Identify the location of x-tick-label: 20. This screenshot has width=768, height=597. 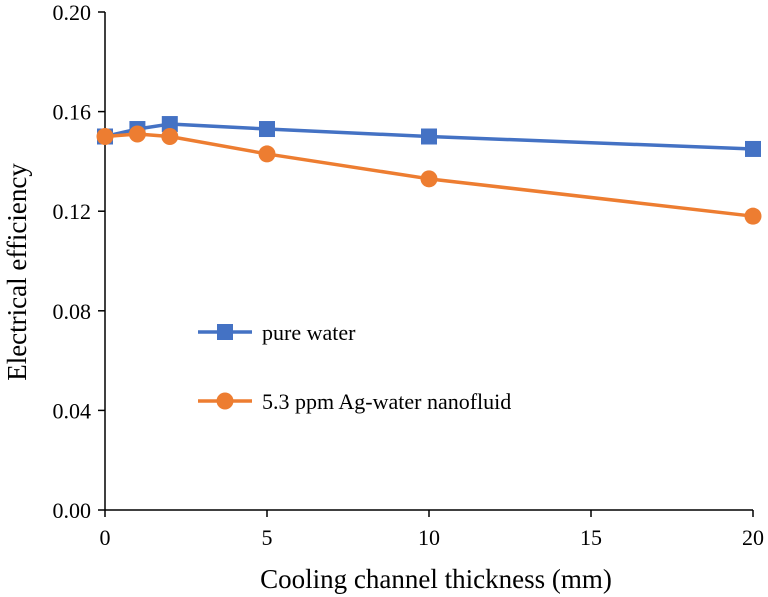
(753, 537).